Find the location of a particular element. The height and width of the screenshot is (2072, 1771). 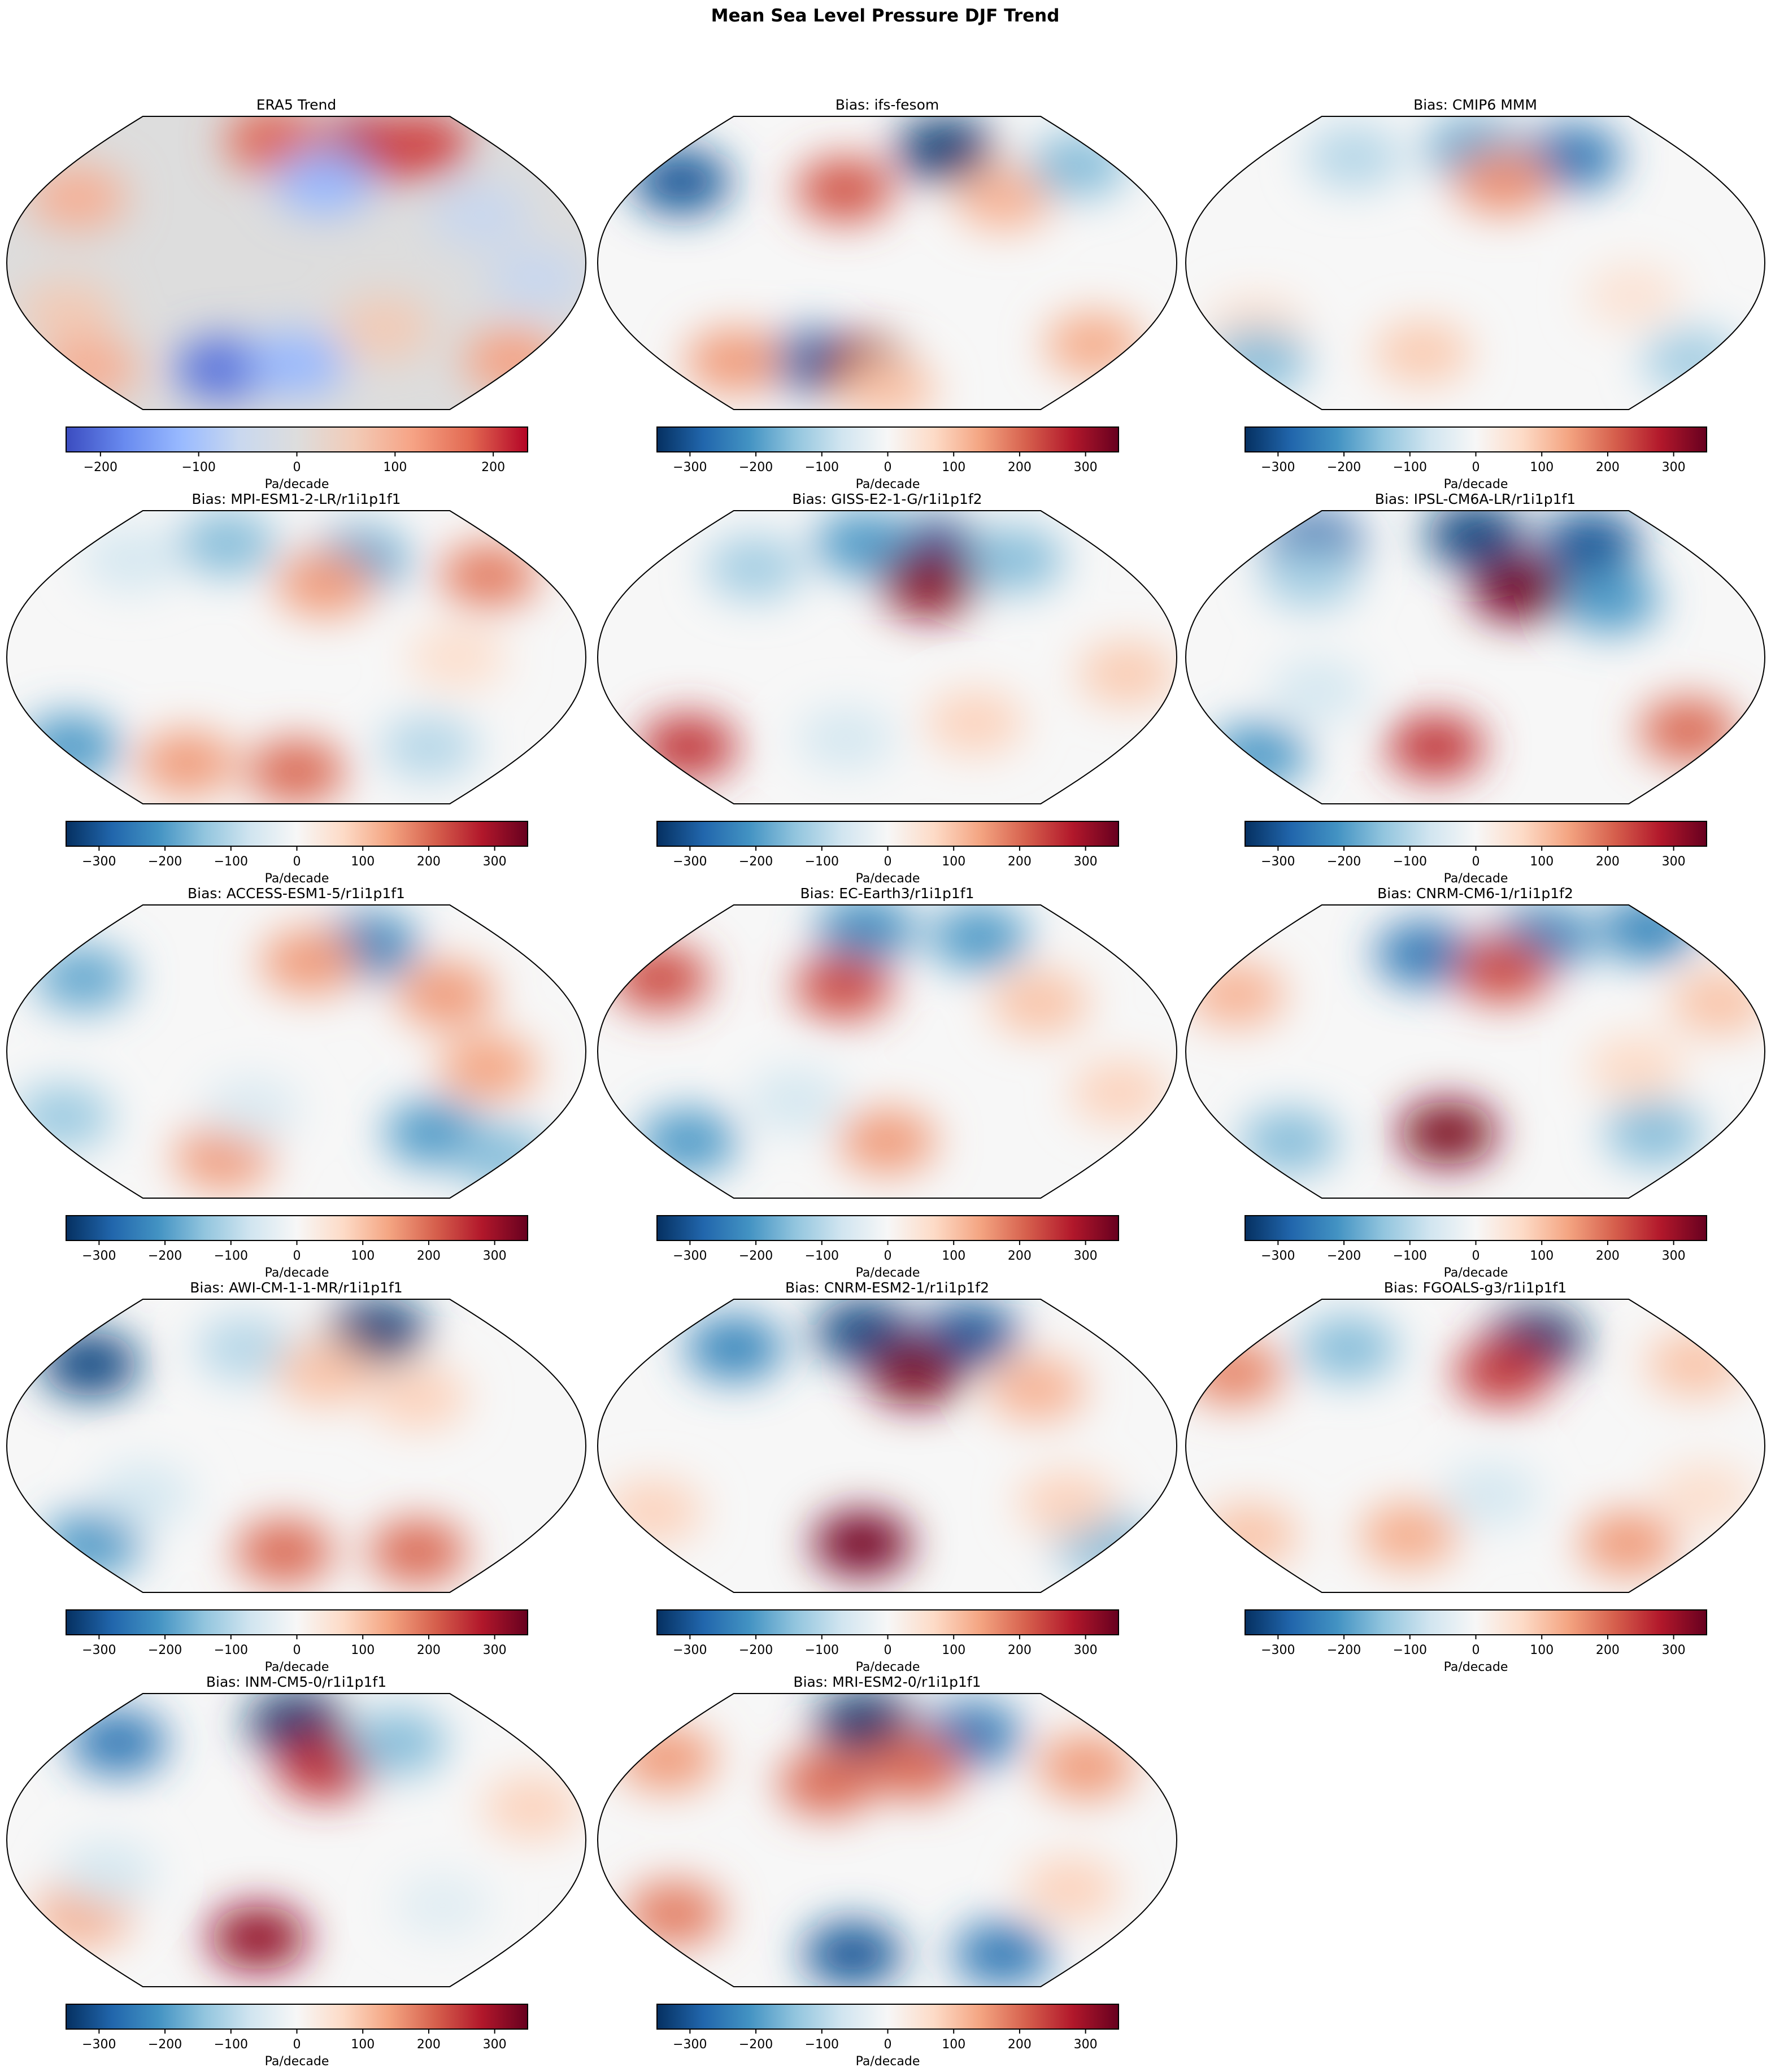

panel-title: Bias: MRI-ESM2-0/r1i1p1f1 is located at coordinates (887, 1682).